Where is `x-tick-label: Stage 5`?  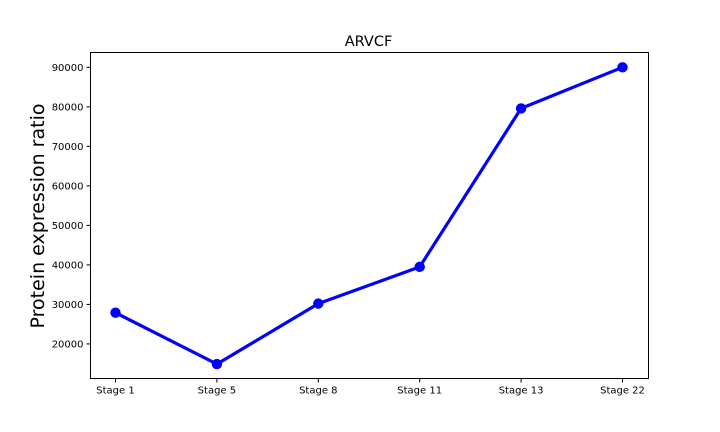 x-tick-label: Stage 5 is located at coordinates (217, 391).